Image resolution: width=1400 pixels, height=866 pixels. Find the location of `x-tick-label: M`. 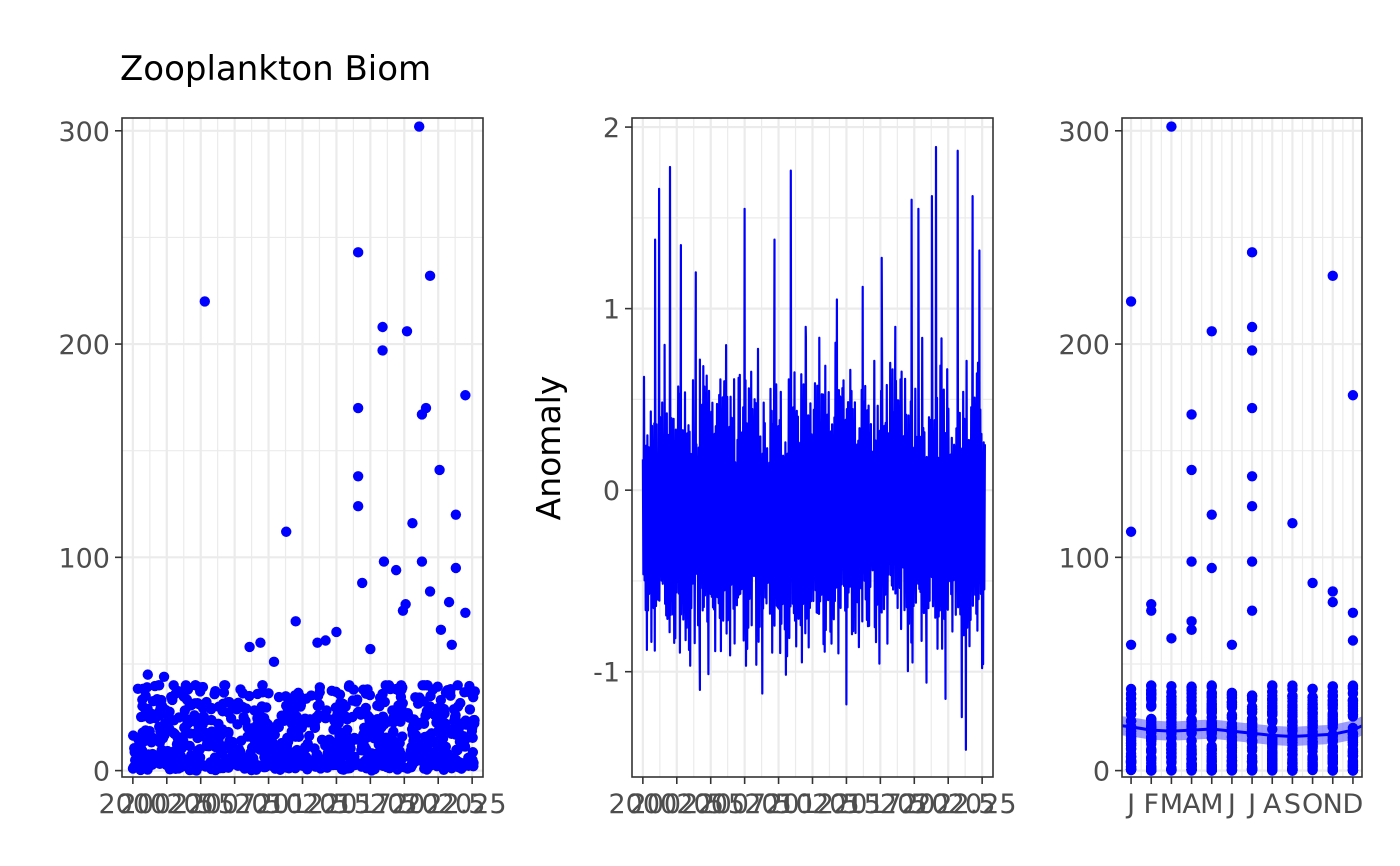

x-tick-label: M is located at coordinates (1211, 804).